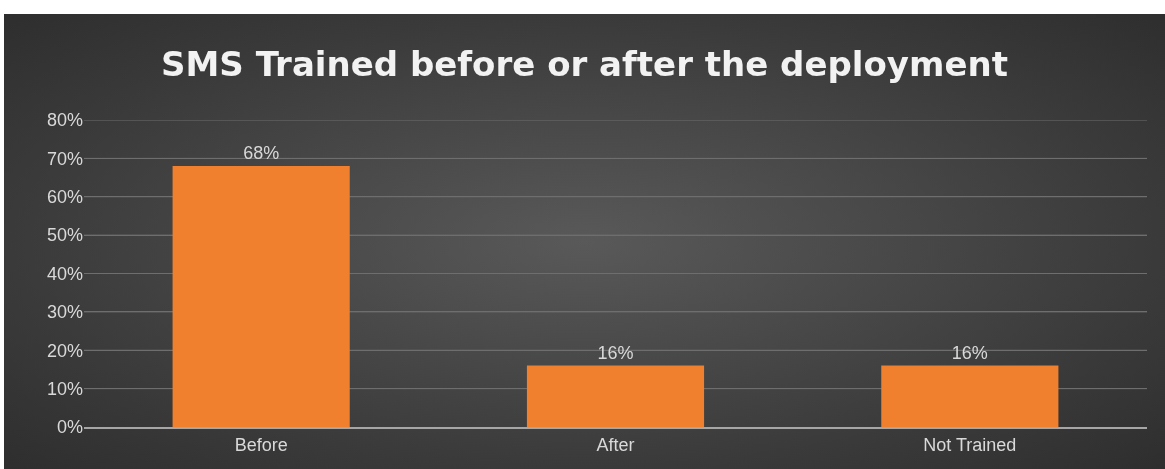  I want to click on y-tick-label: 0%, so click(69, 427).